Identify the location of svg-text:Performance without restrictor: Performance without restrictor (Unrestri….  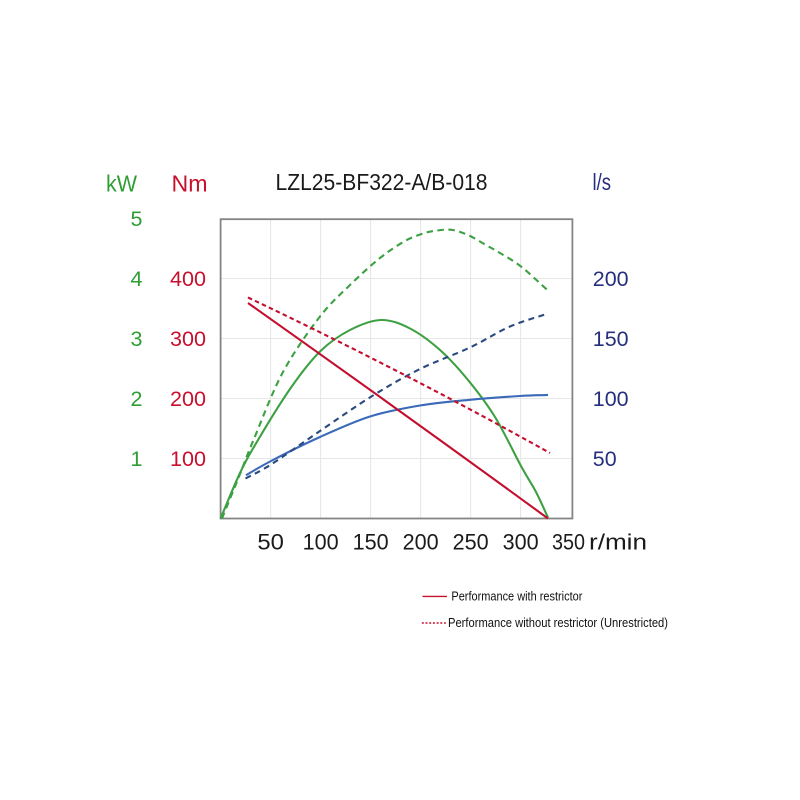
(558, 622).